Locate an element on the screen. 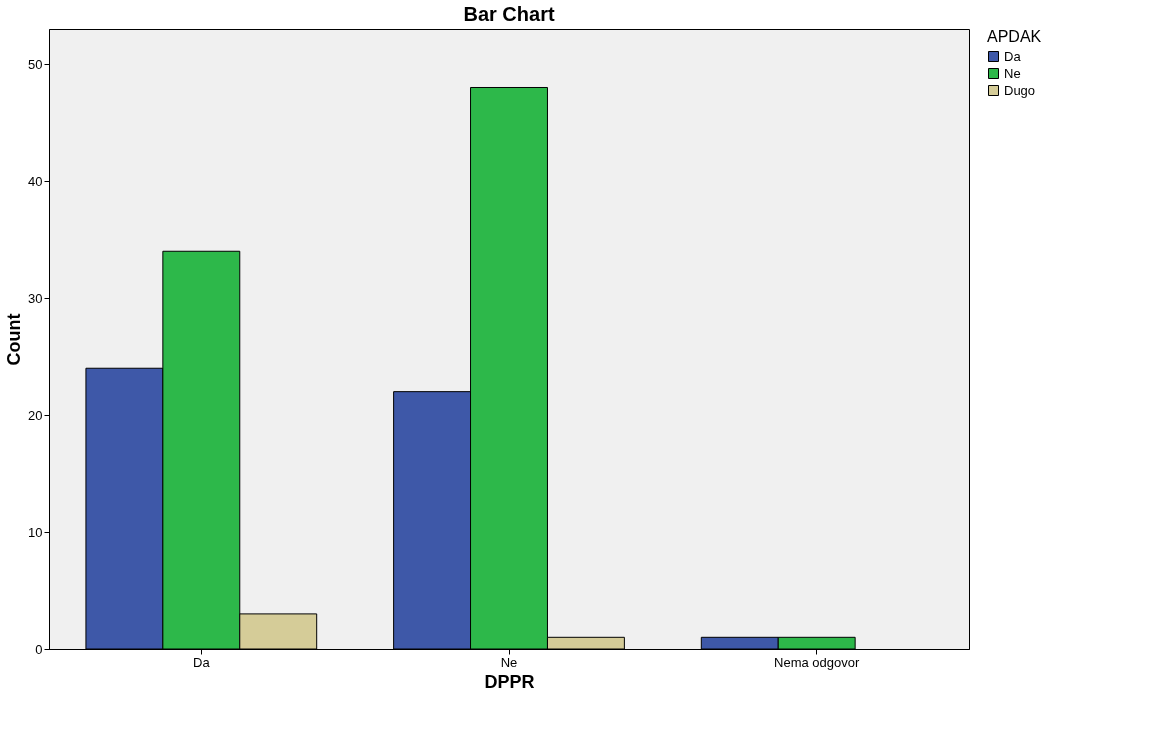 The width and height of the screenshot is (1152, 733). y-tick-label: 50 is located at coordinates (35, 64).